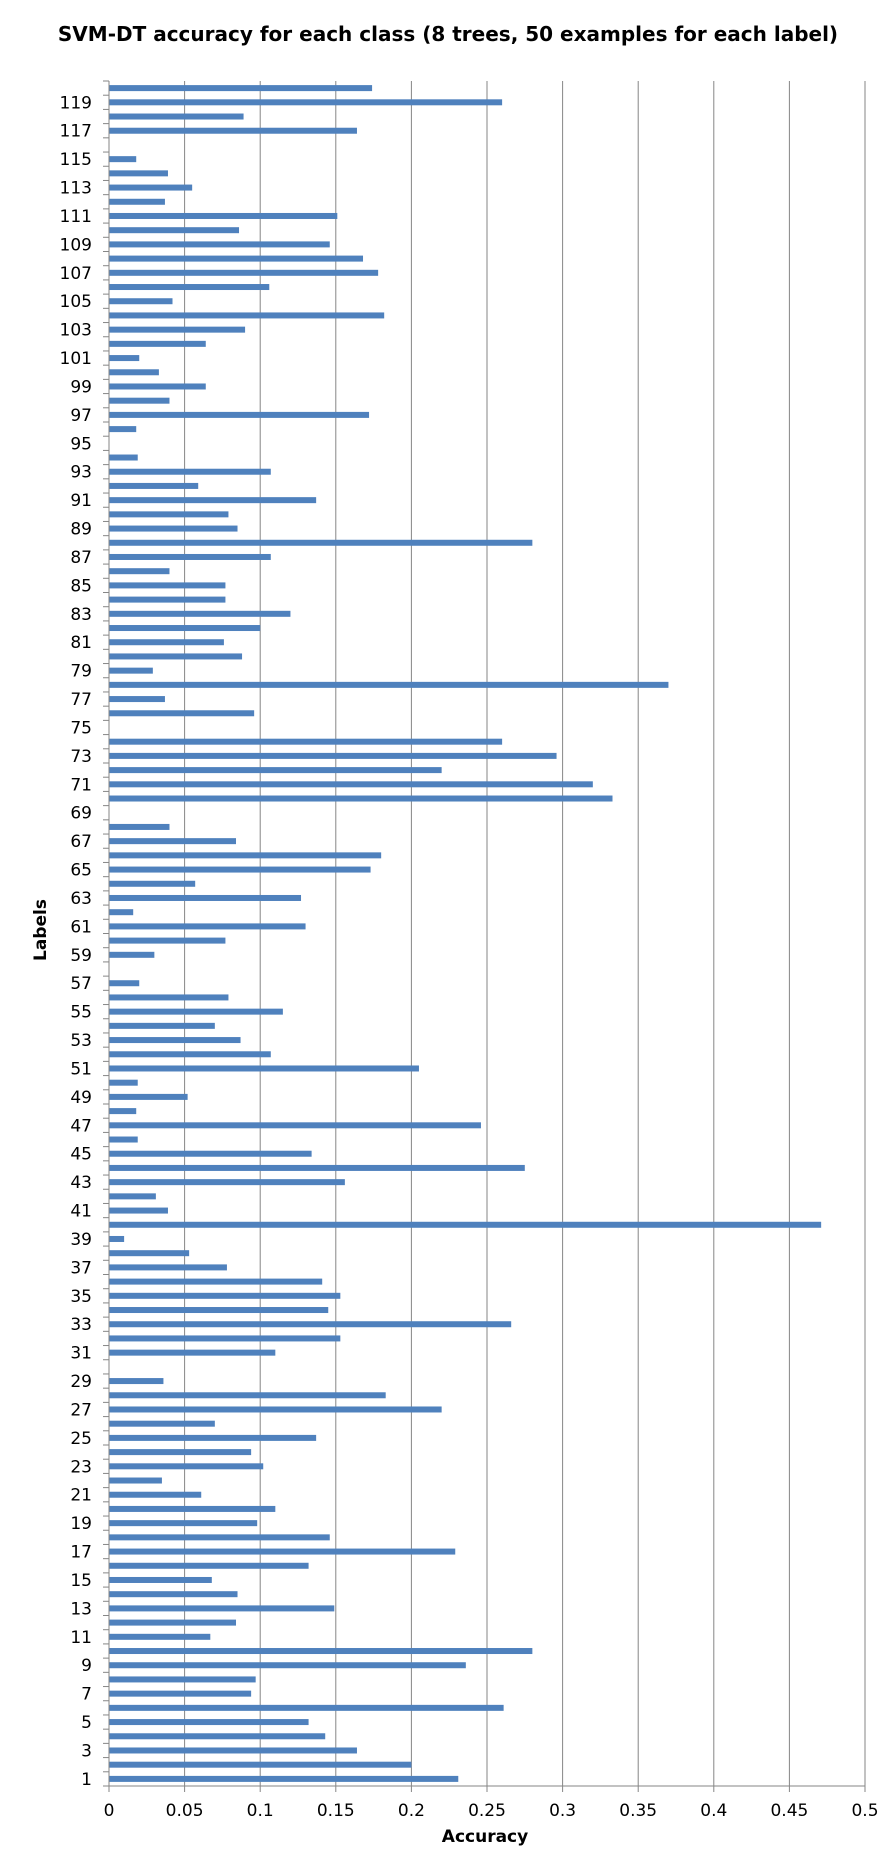 The image size is (896, 1871). What do you see at coordinates (76, 160) in the screenshot?
I see `y-tick-label: 115` at bounding box center [76, 160].